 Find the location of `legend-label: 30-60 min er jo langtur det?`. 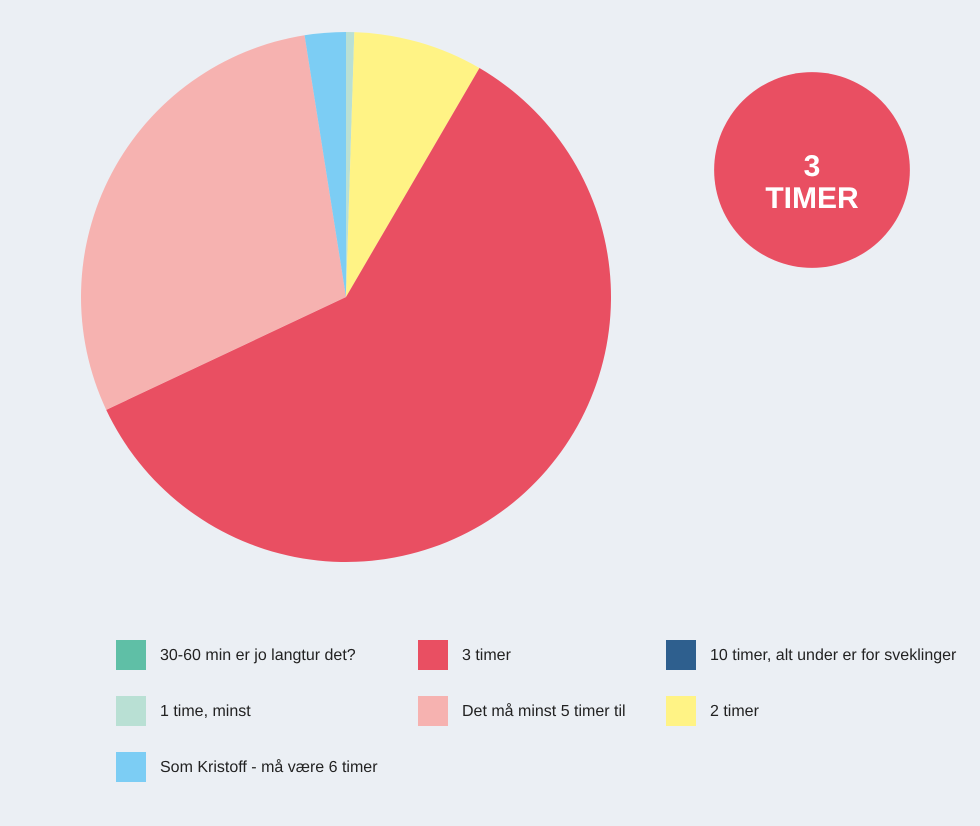

legend-label: 30-60 min er jo langtur det? is located at coordinates (258, 655).